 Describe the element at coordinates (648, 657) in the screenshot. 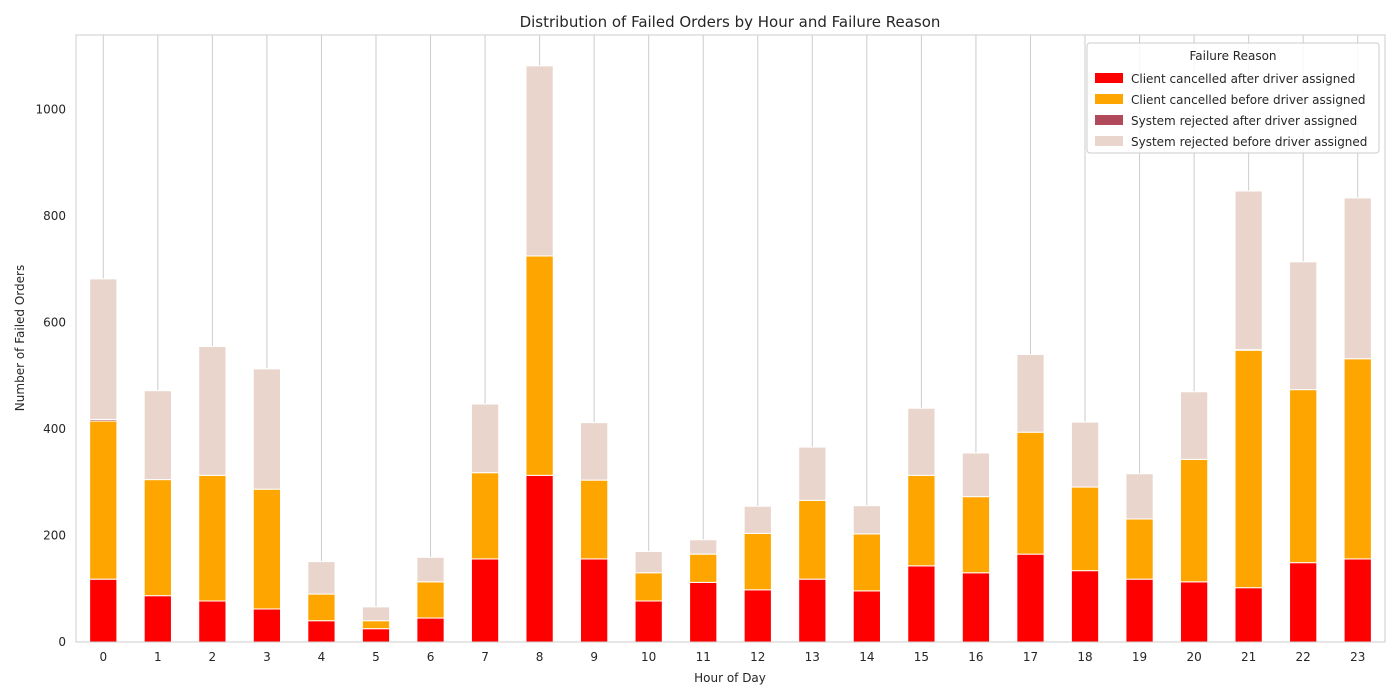

I see `x-tick-label: 10` at that location.